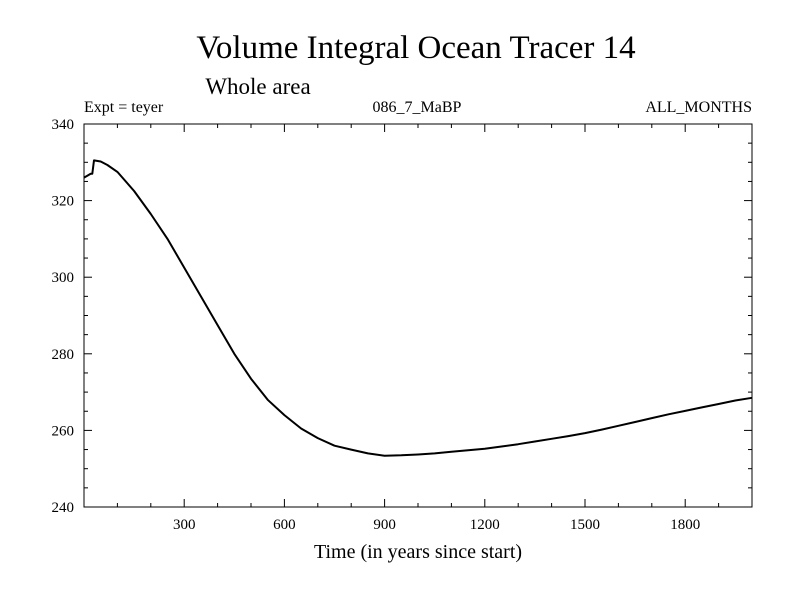 Image resolution: width=800 pixels, height=600 pixels. Describe the element at coordinates (698, 107) in the screenshot. I see `months-label: ALL_MONTHS` at that location.